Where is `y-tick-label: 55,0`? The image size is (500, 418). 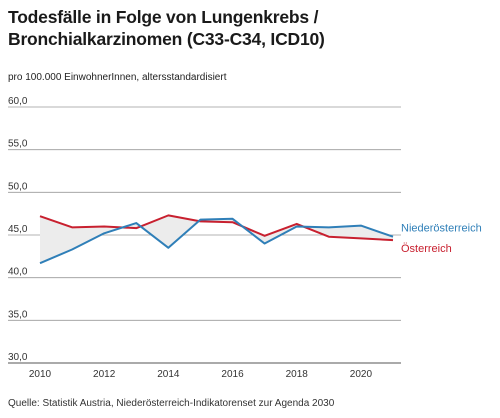
y-tick-label: 55,0 is located at coordinates (18, 144).